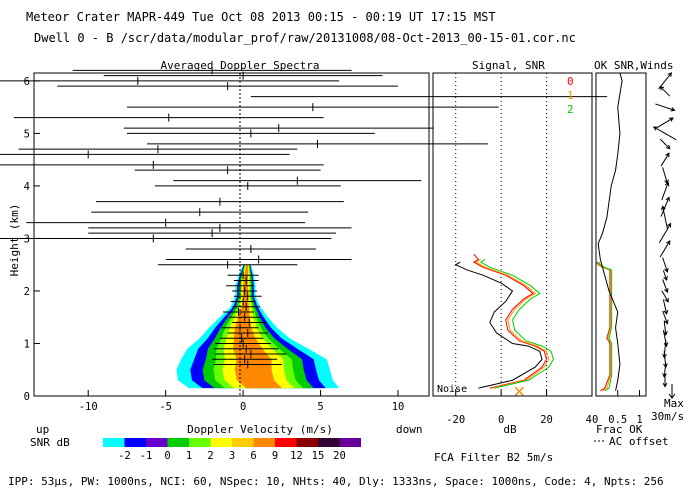 This screenshot has width=700, height=500. I want to click on colorbar-tick-label: 6, so click(253, 456).